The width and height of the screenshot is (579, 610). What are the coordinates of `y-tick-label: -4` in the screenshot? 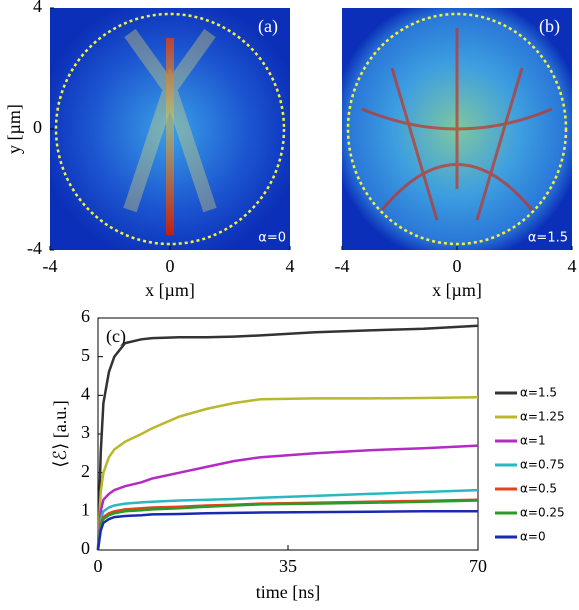 It's located at (34, 248).